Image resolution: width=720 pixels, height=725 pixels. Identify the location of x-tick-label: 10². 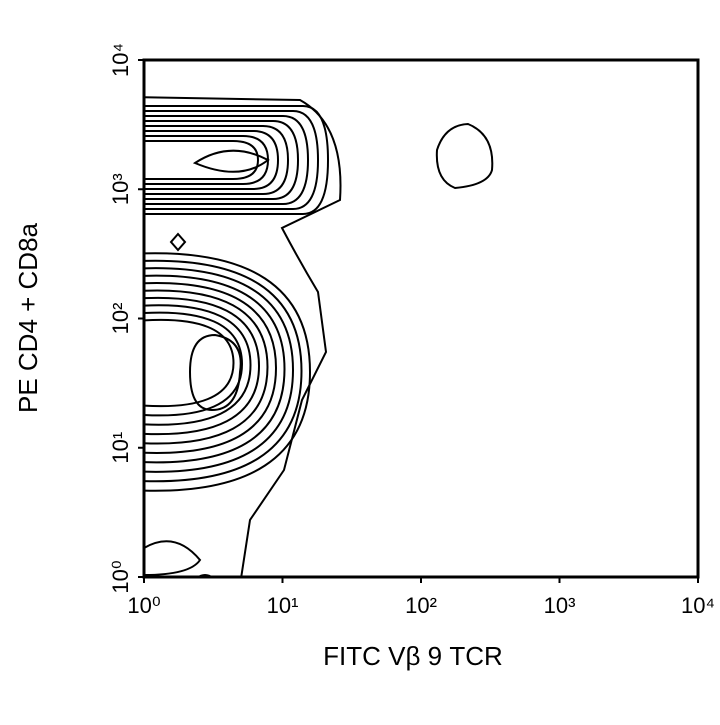
(421, 605).